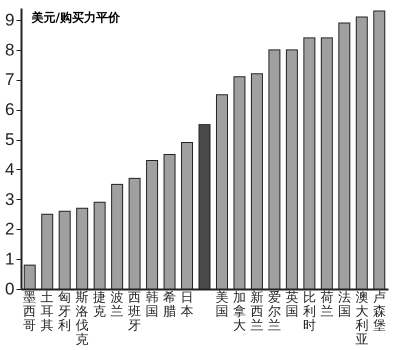  I want to click on x-tick-label: 韩国, so click(152, 305).